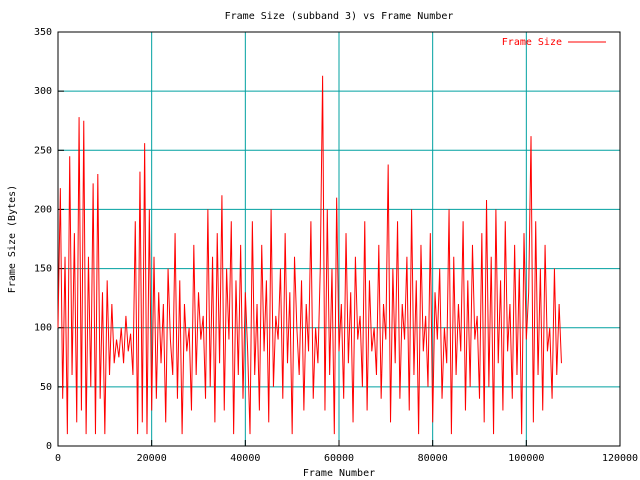 This screenshot has height=480, width=640. I want to click on y-tick-label: 300, so click(43, 91).